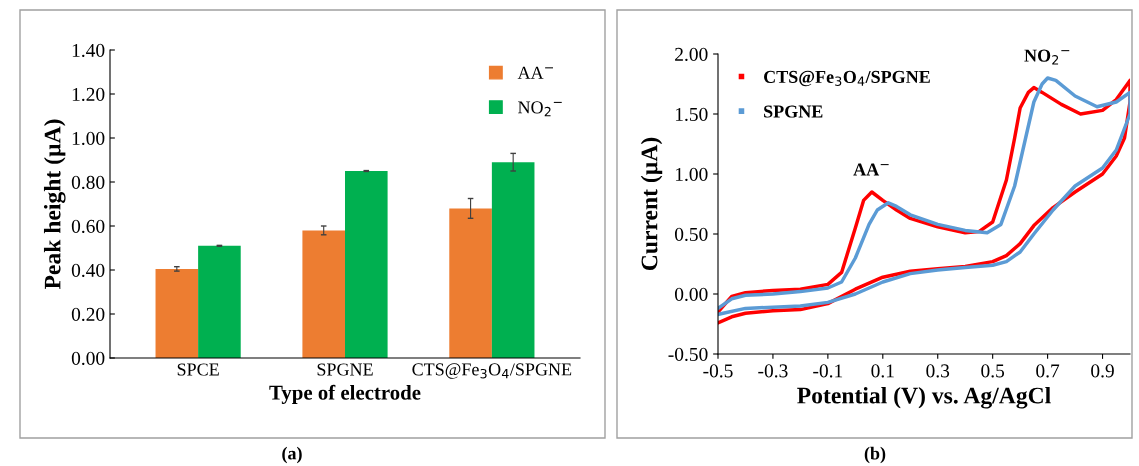 Image resolution: width=1139 pixels, height=466 pixels. Describe the element at coordinates (345, 369) in the screenshot. I see `x-tick-label: SPGNE` at that location.